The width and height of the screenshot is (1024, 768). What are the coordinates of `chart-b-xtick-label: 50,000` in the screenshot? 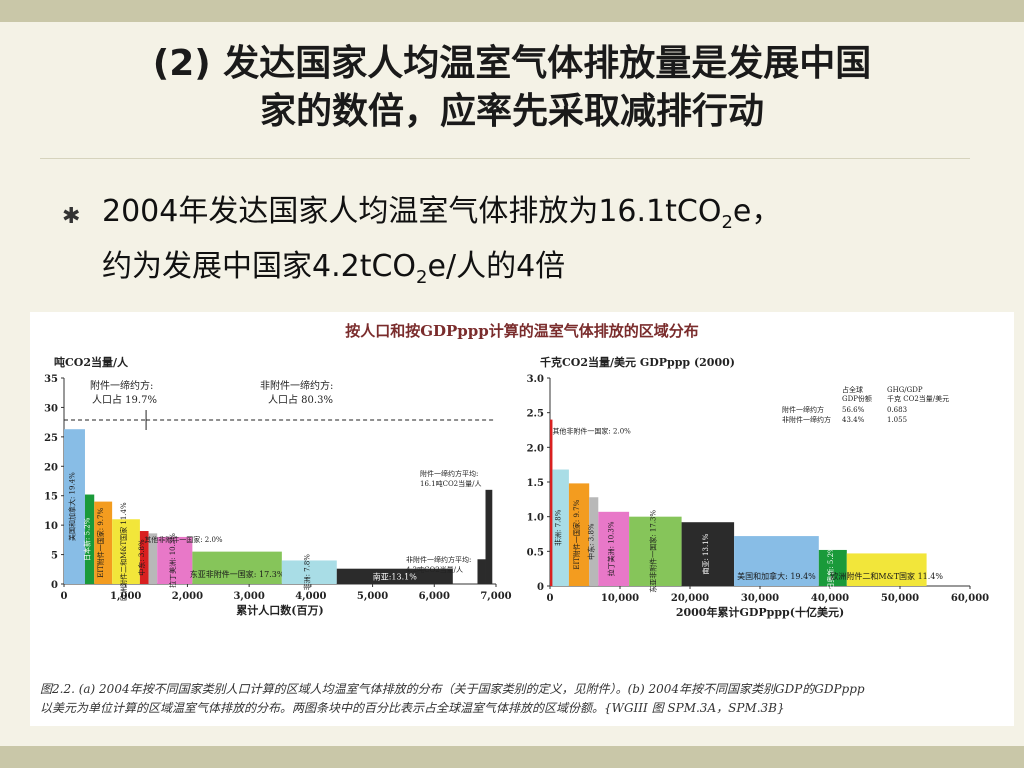 It's located at (900, 598).